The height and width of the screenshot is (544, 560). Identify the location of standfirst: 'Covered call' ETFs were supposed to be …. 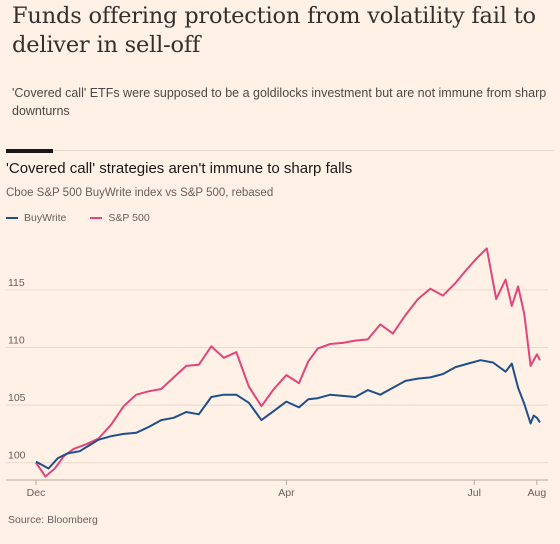
(279, 102).